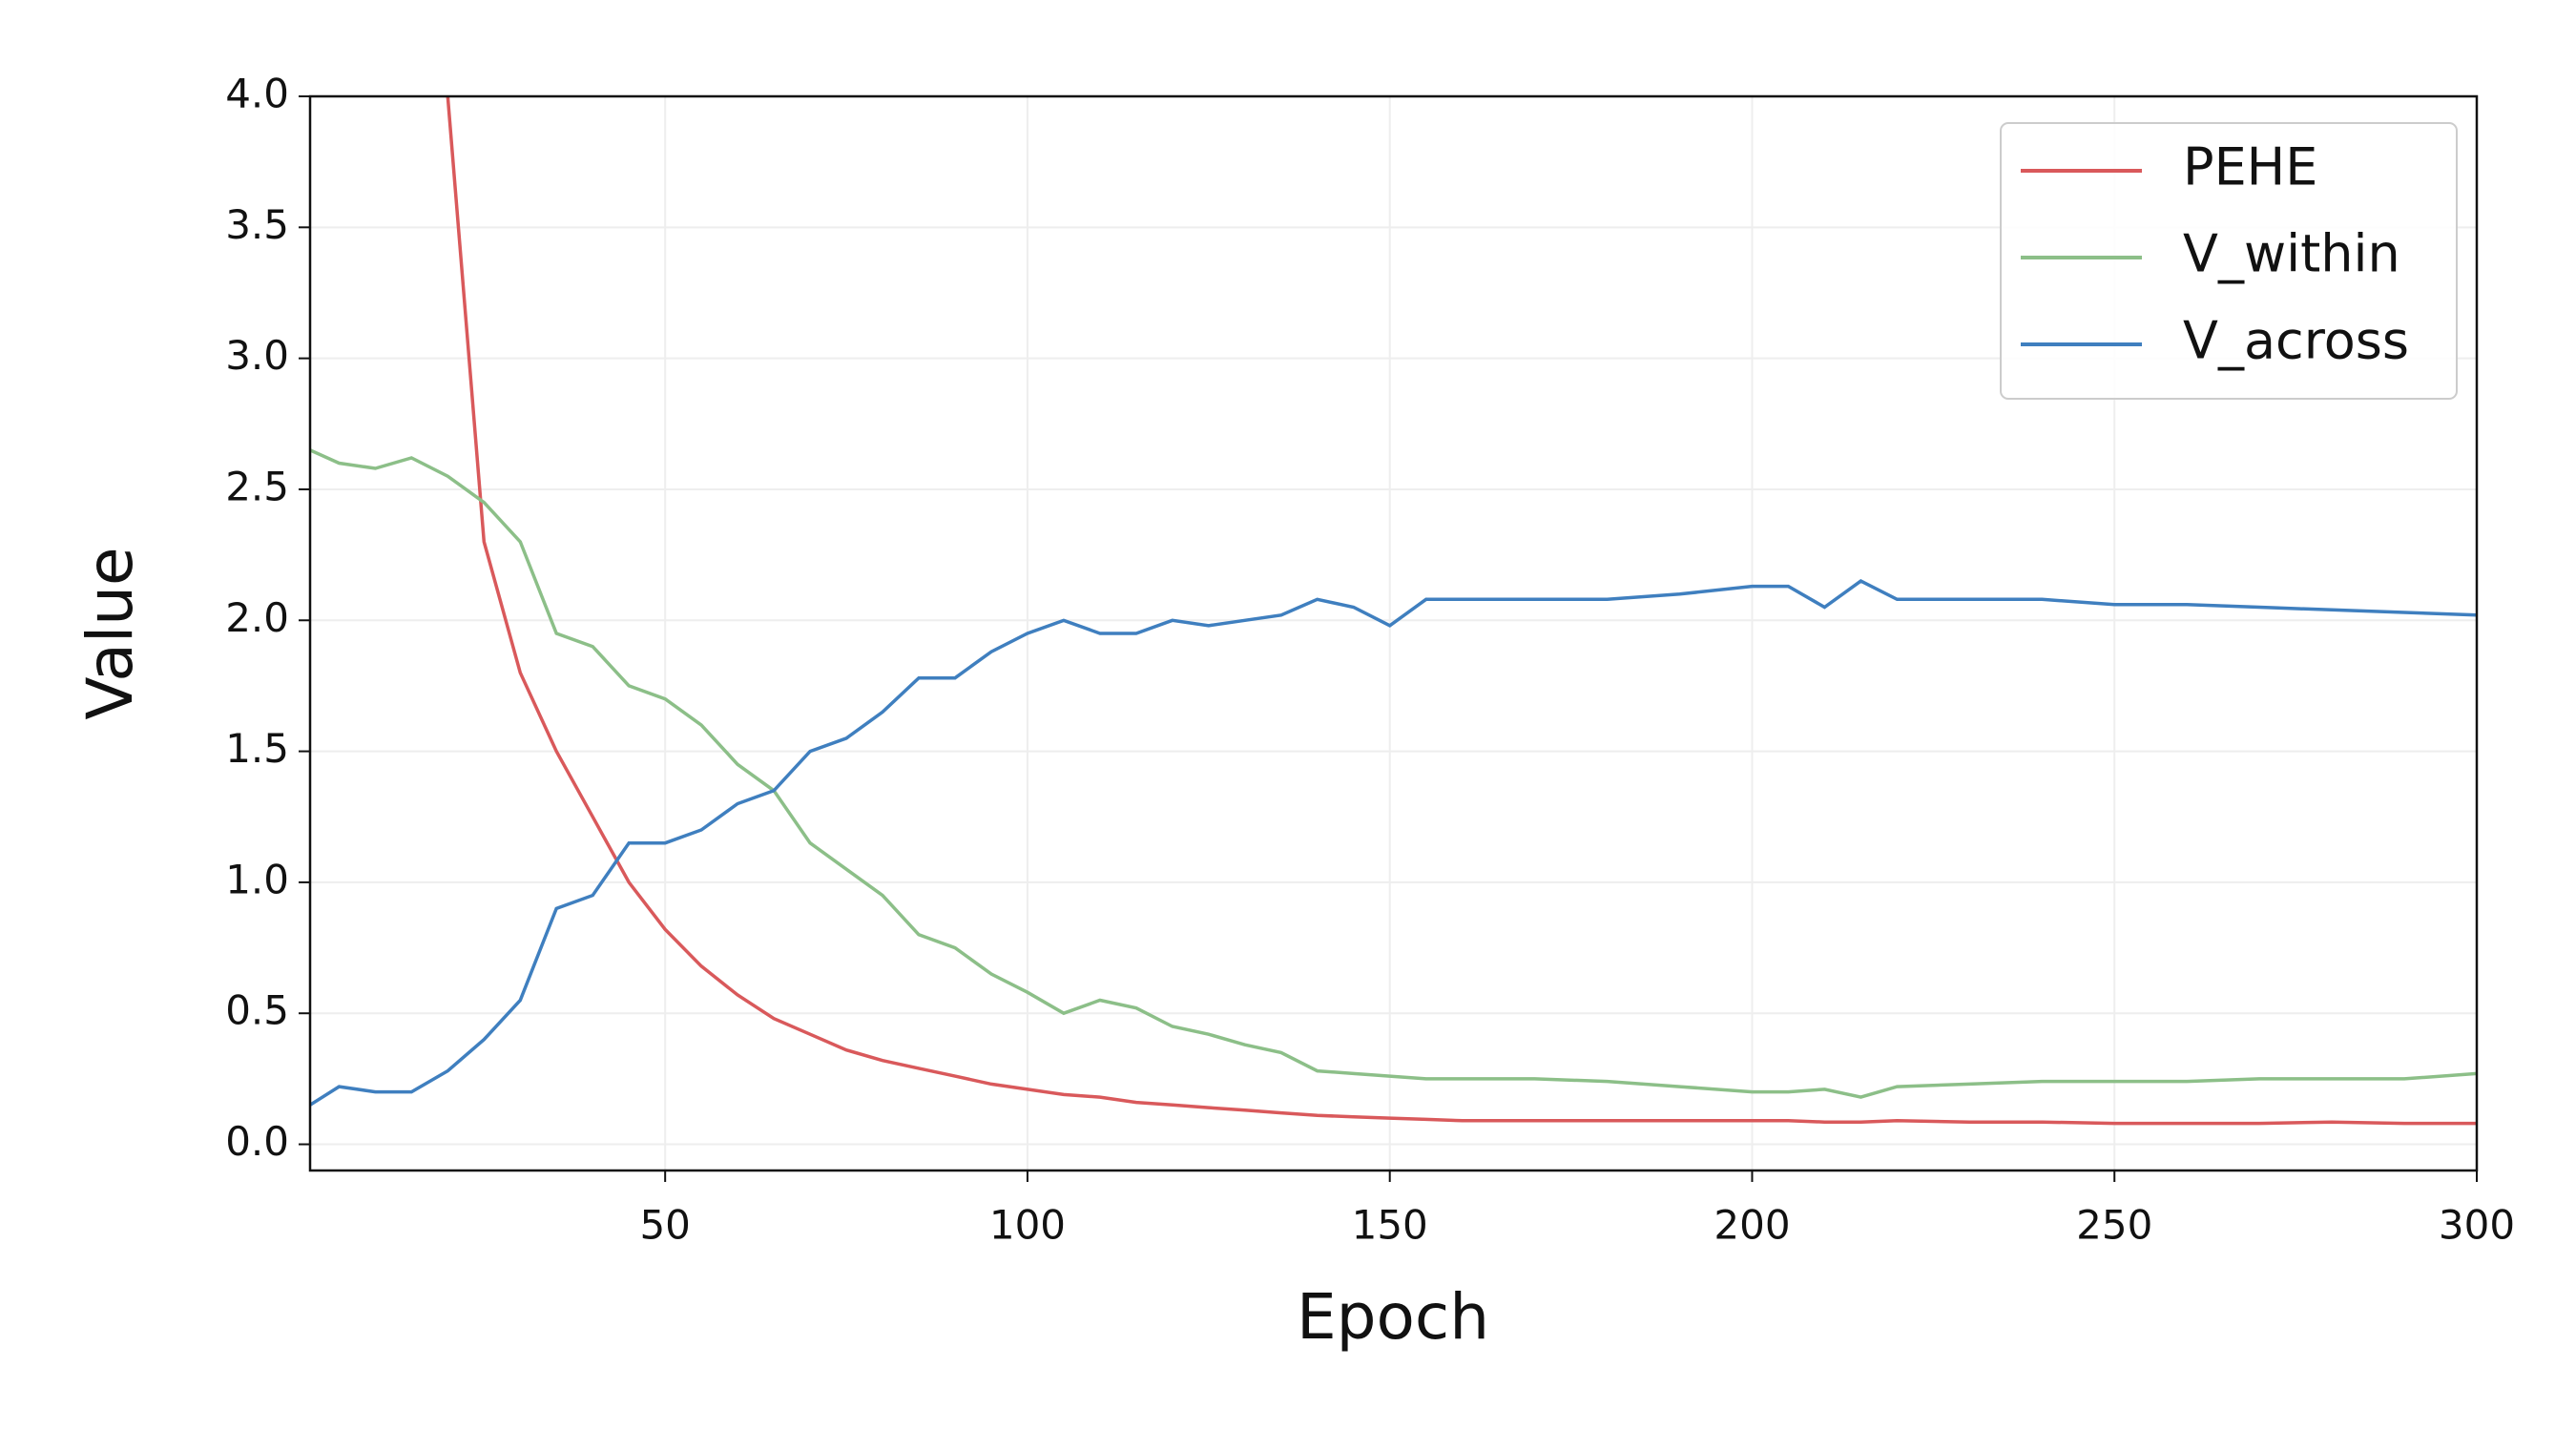 The height and width of the screenshot is (1450, 2576). Describe the element at coordinates (2296, 341) in the screenshot. I see `legend-label: V_across` at that location.